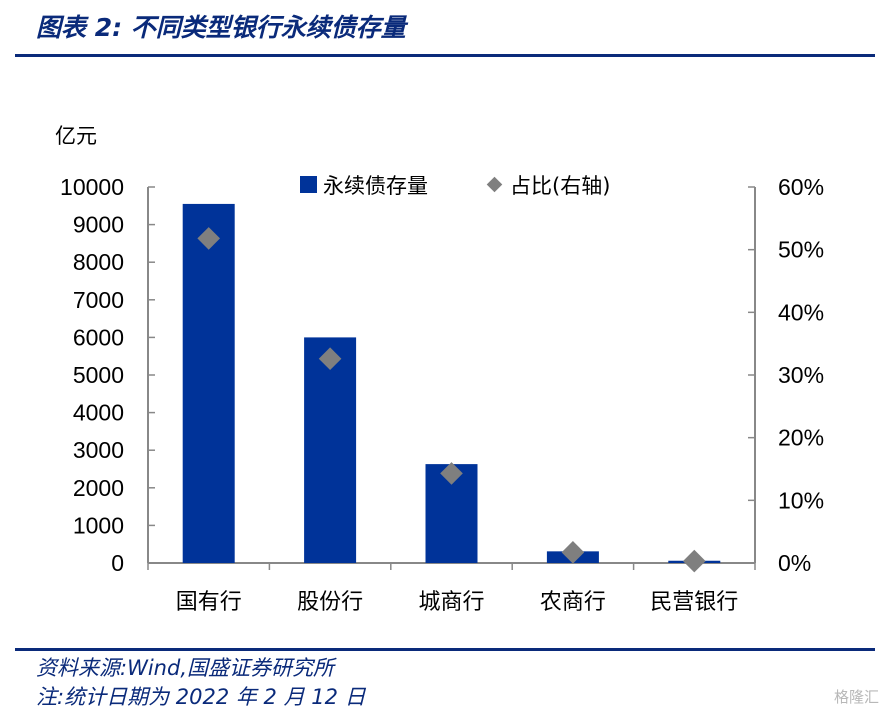  I want to click on legend-label-bar: 永续债存量, so click(375, 186).